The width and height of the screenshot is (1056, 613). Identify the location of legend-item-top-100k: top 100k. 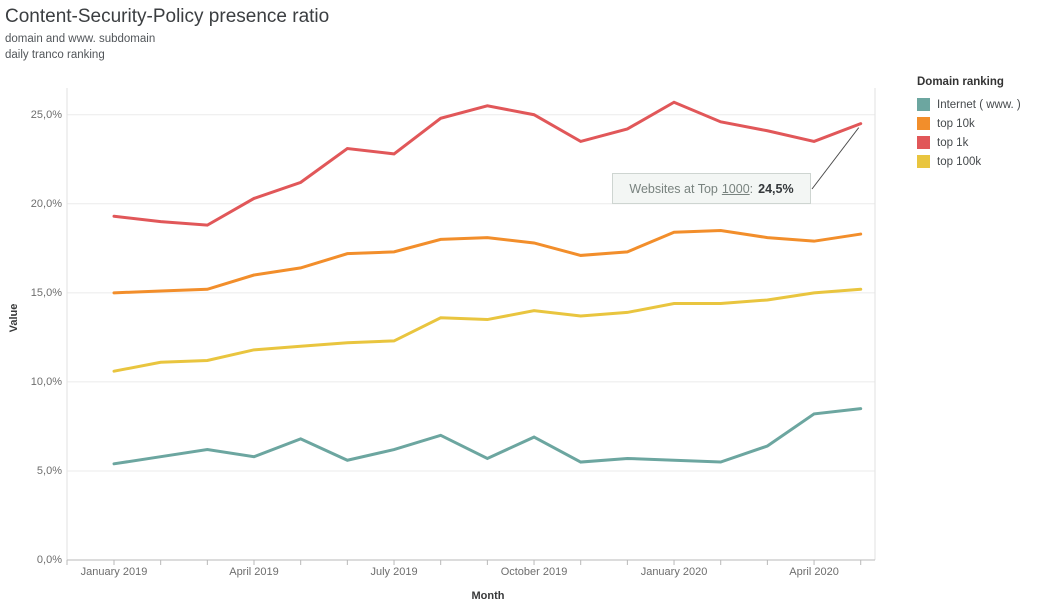
(986, 161).